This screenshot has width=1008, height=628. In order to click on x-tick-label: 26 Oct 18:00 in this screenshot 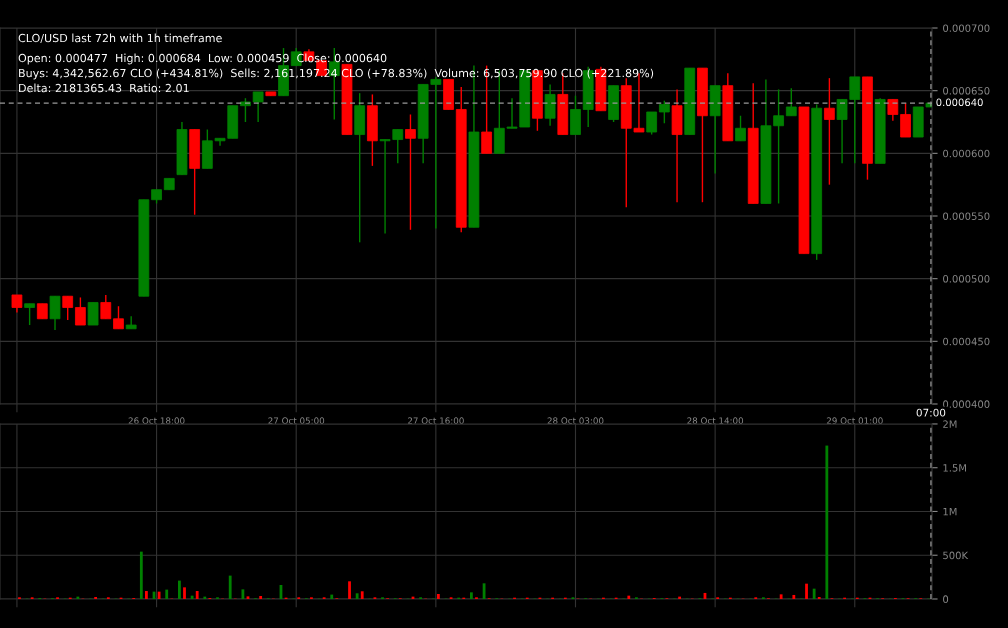, I will do `click(156, 420)`.